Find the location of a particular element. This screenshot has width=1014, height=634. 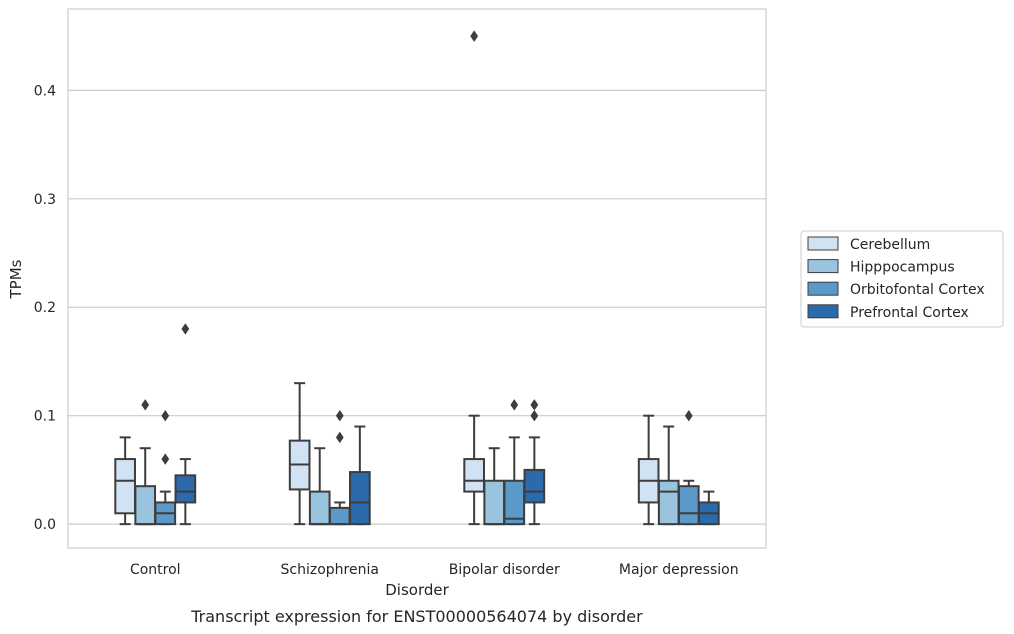

y-tick-labels: 0.0 0.1 0.2 0.3 0.4 is located at coordinates (45, 308).